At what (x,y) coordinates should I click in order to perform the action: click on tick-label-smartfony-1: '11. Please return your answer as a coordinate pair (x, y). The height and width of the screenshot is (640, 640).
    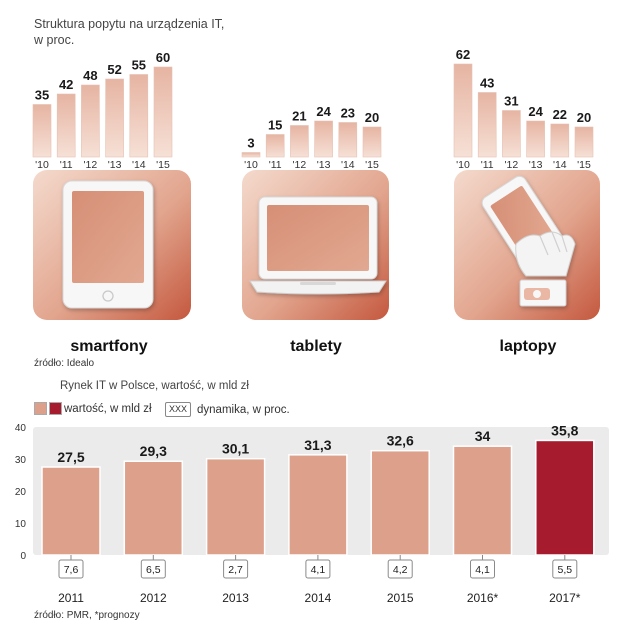
    Looking at the image, I should click on (66, 165).